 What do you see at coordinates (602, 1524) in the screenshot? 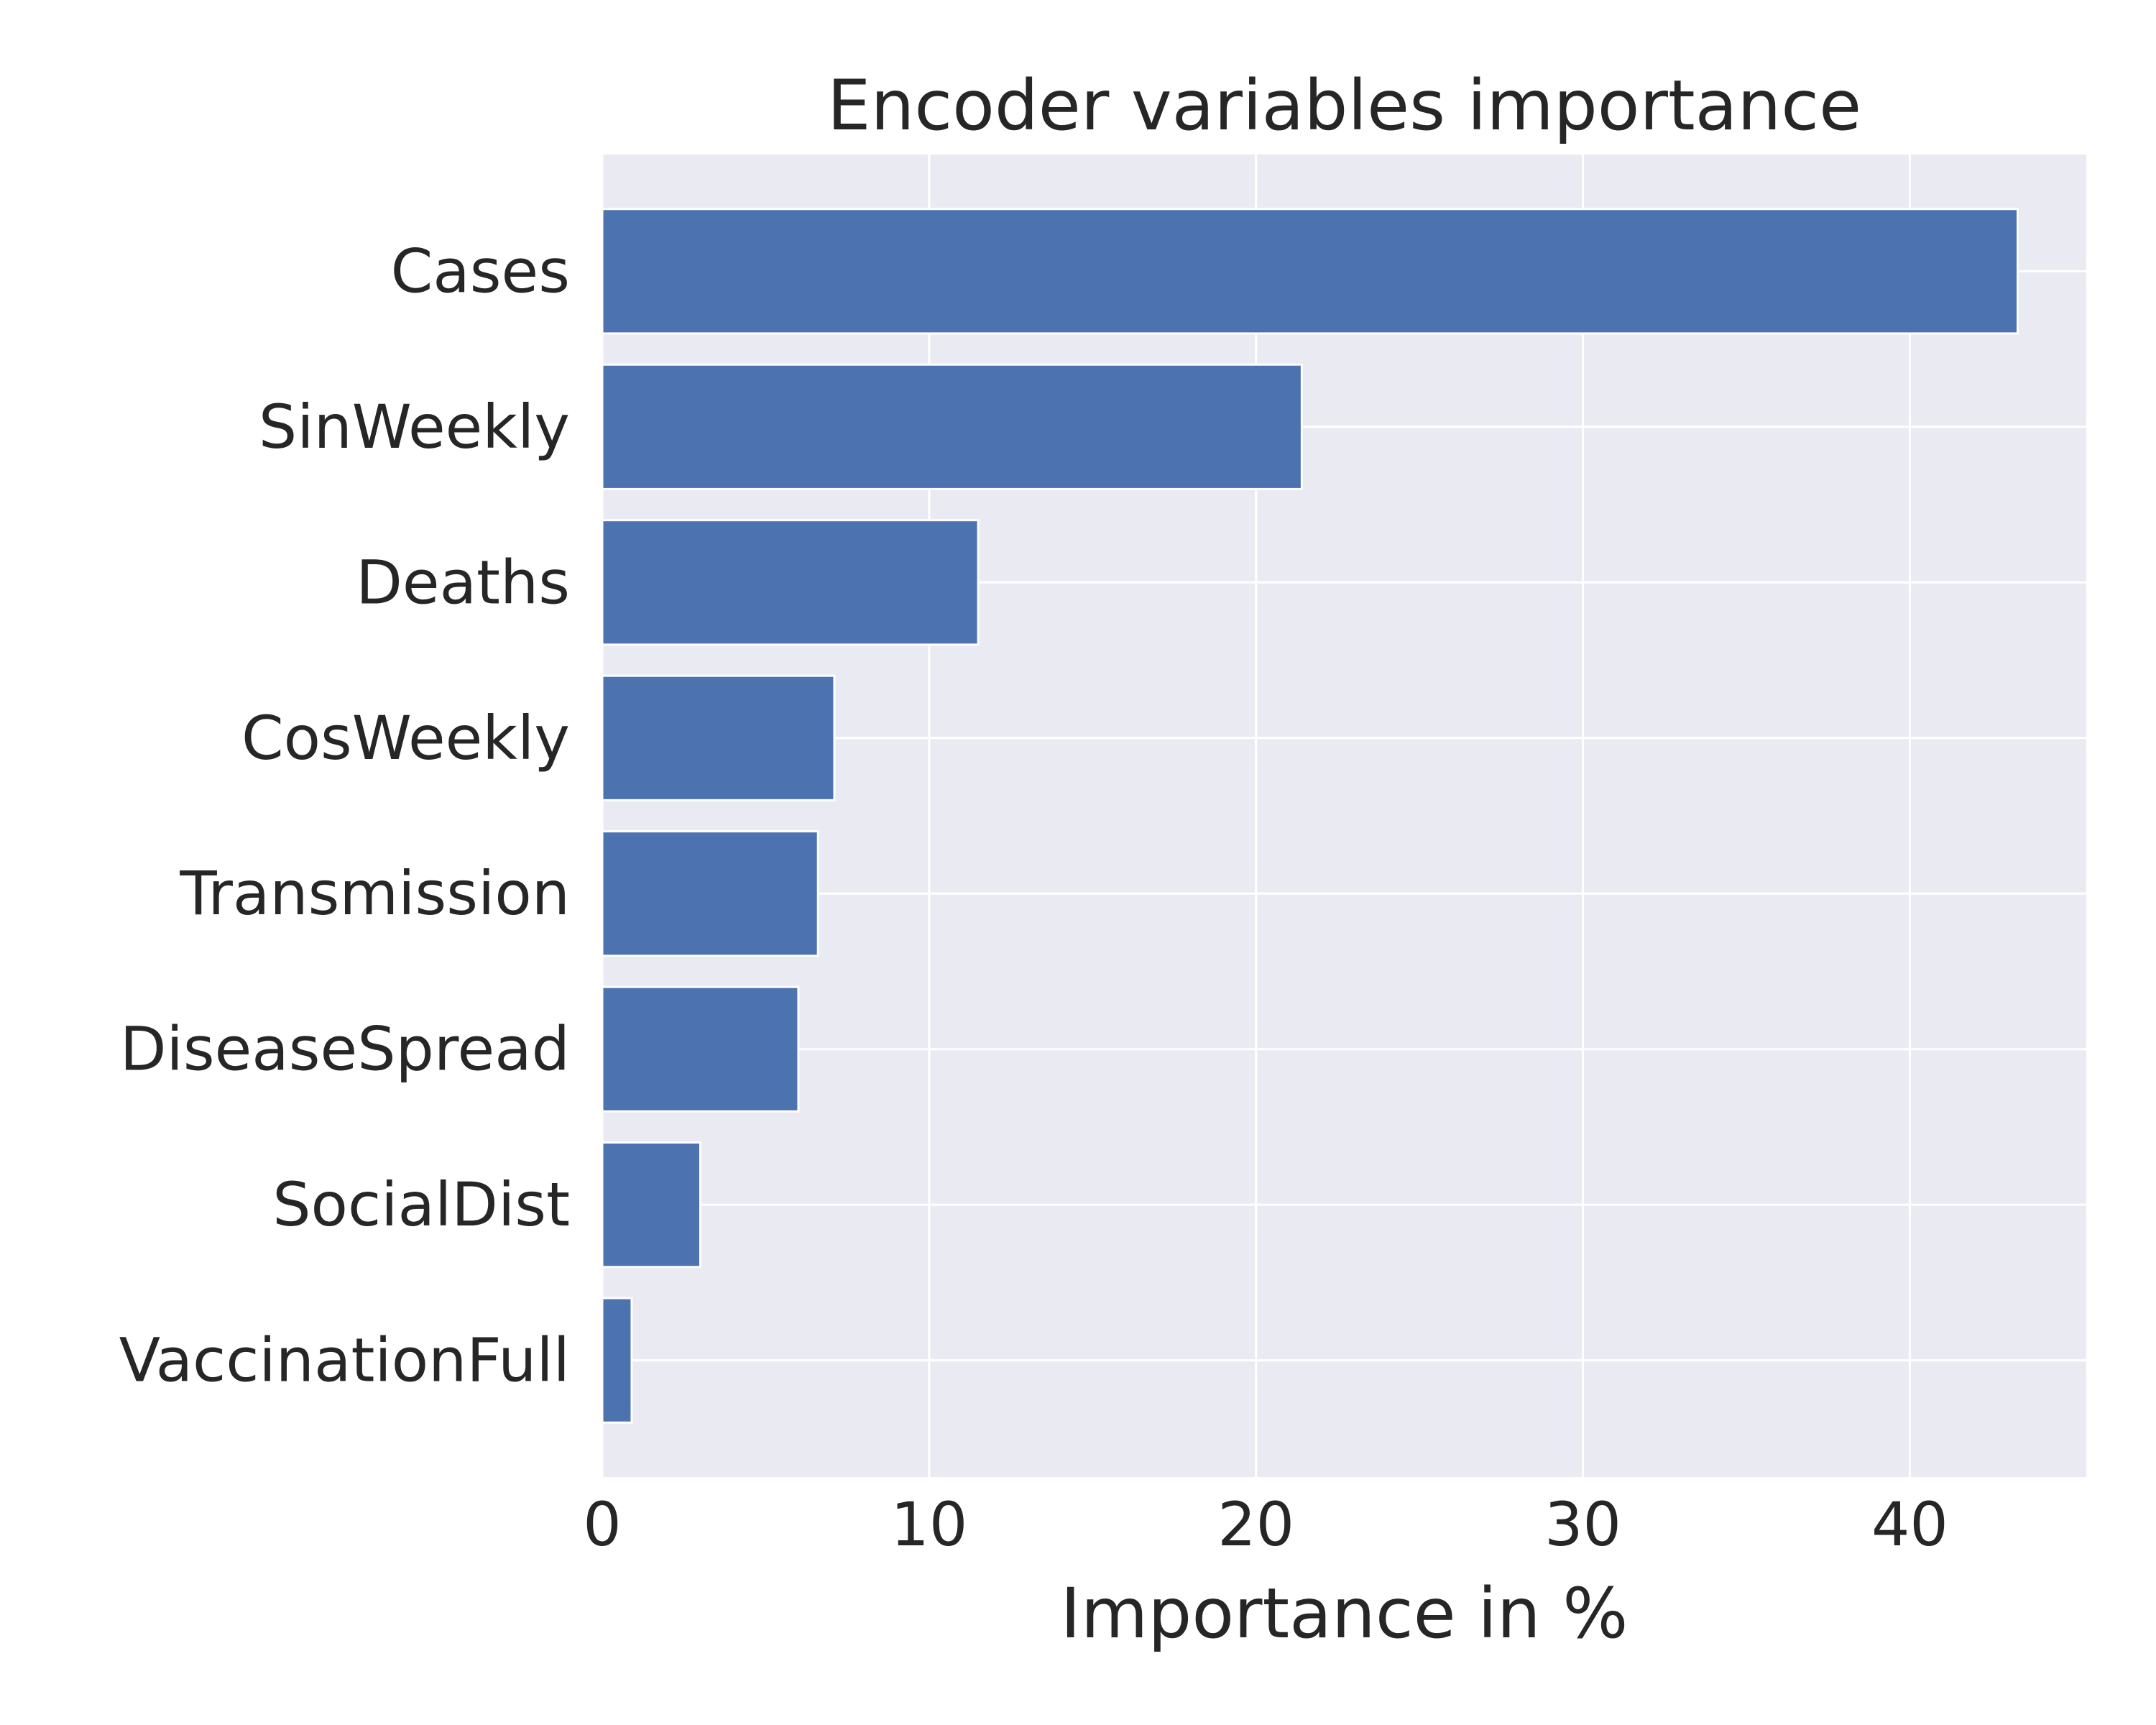
I see `x-tick-label: 0` at bounding box center [602, 1524].